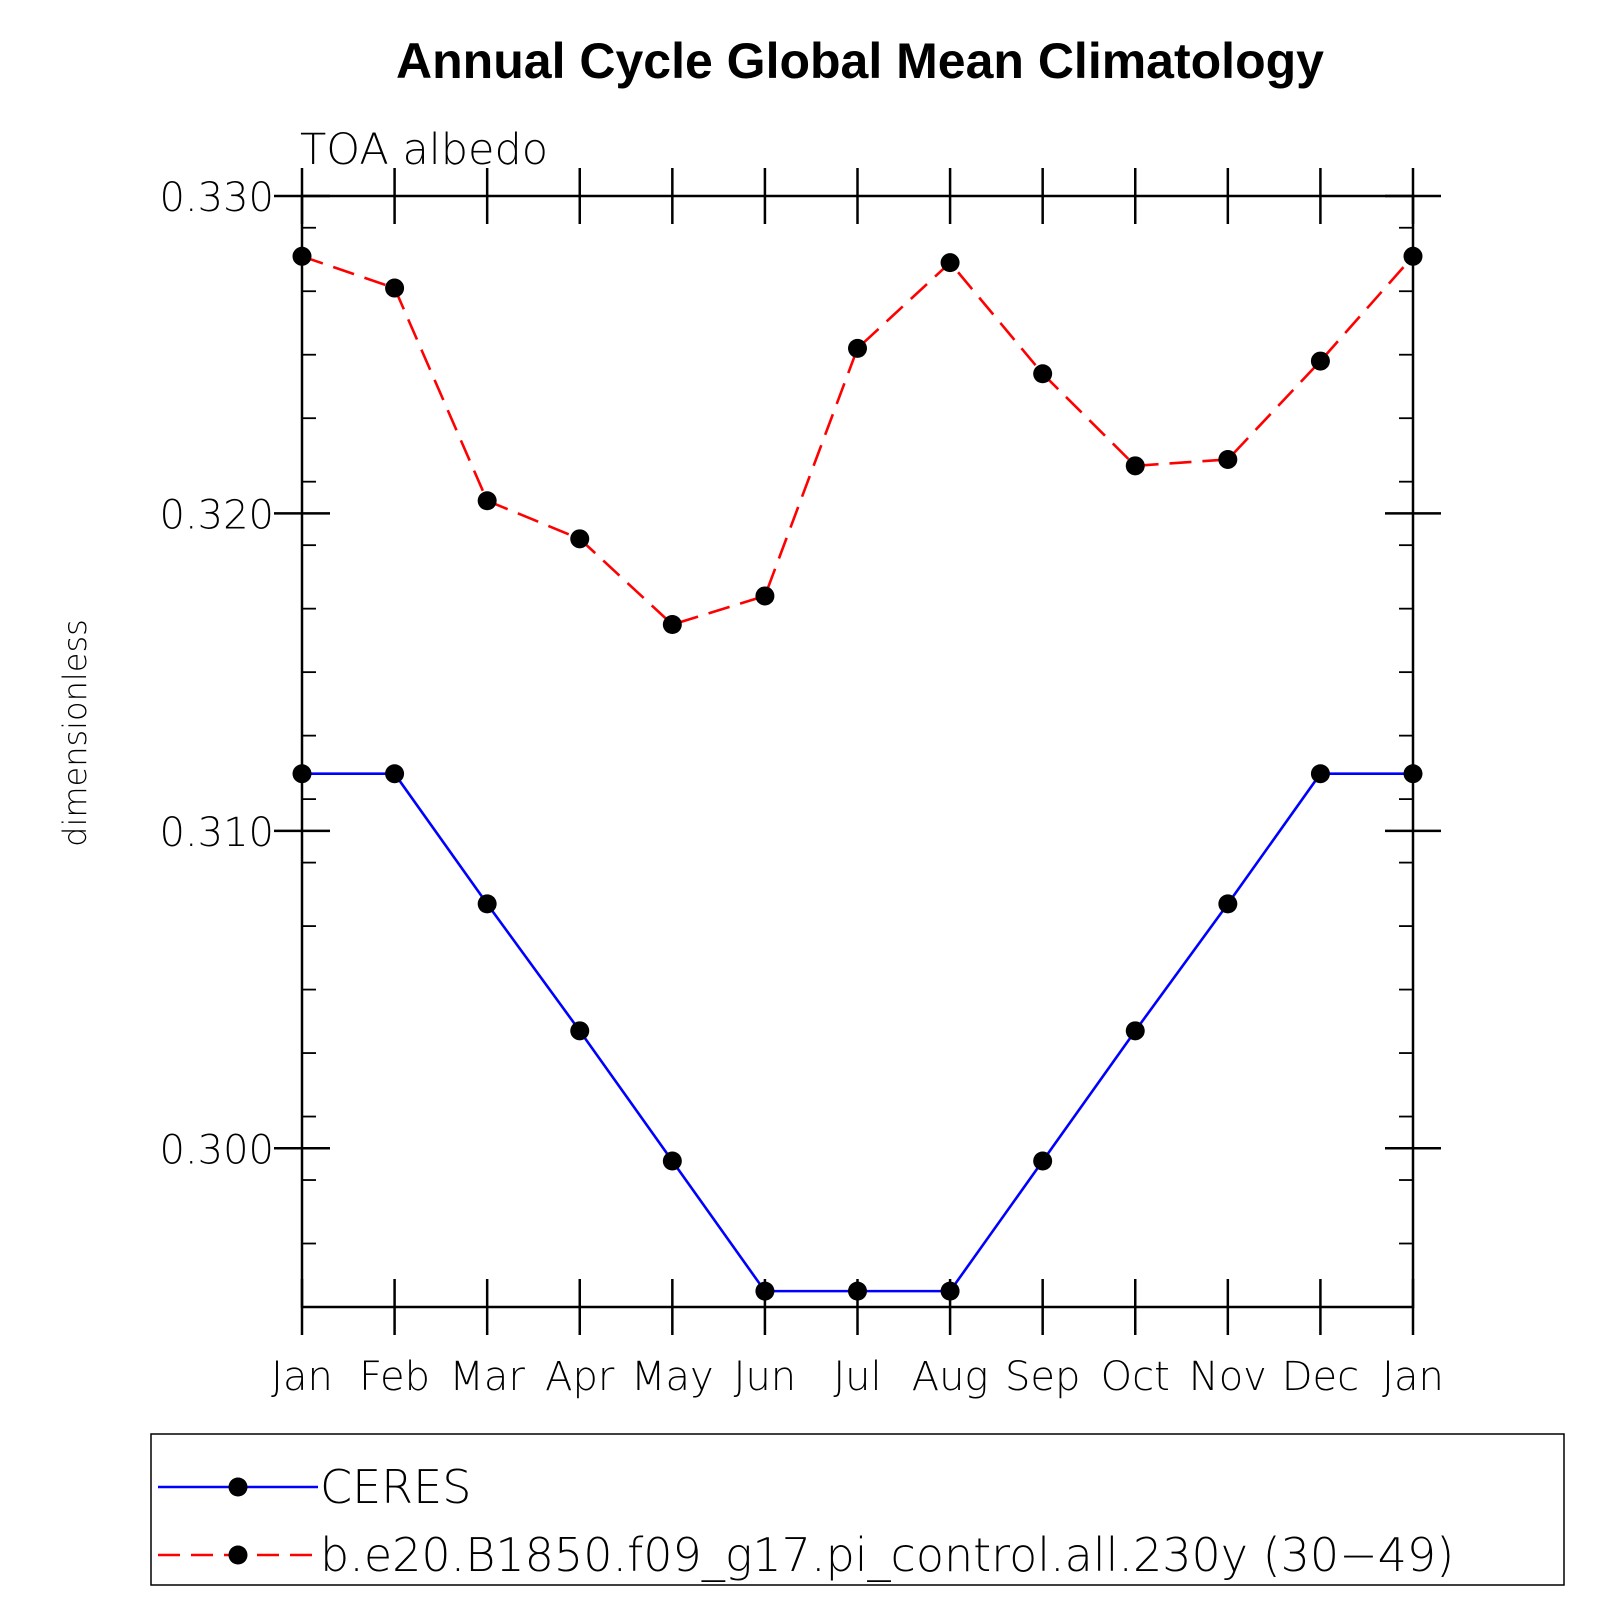 This screenshot has width=1613, height=1613. What do you see at coordinates (216, 198) in the screenshot?
I see `y-tick-label: 0.330` at bounding box center [216, 198].